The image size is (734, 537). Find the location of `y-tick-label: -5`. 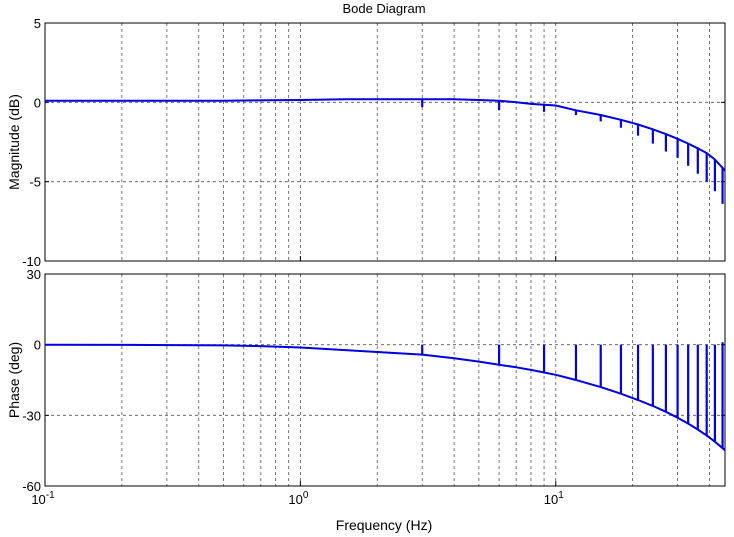

y-tick-label: -5 is located at coordinates (35, 182).